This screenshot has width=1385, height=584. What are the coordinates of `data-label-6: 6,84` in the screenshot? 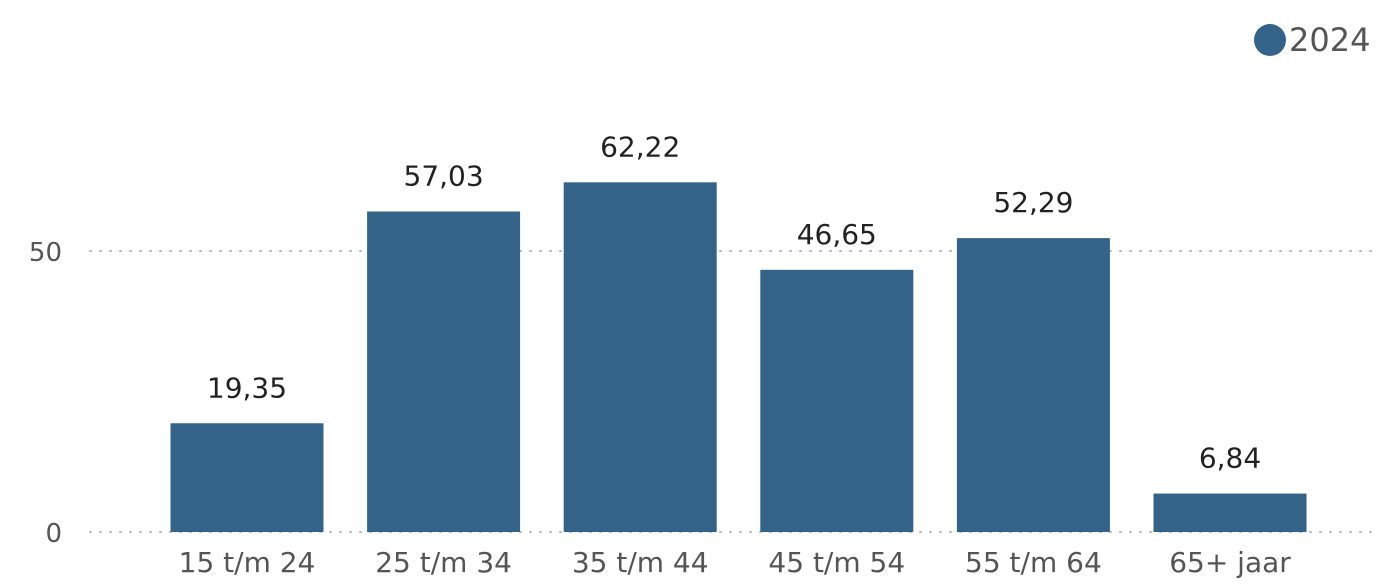 It's located at (1230, 458).